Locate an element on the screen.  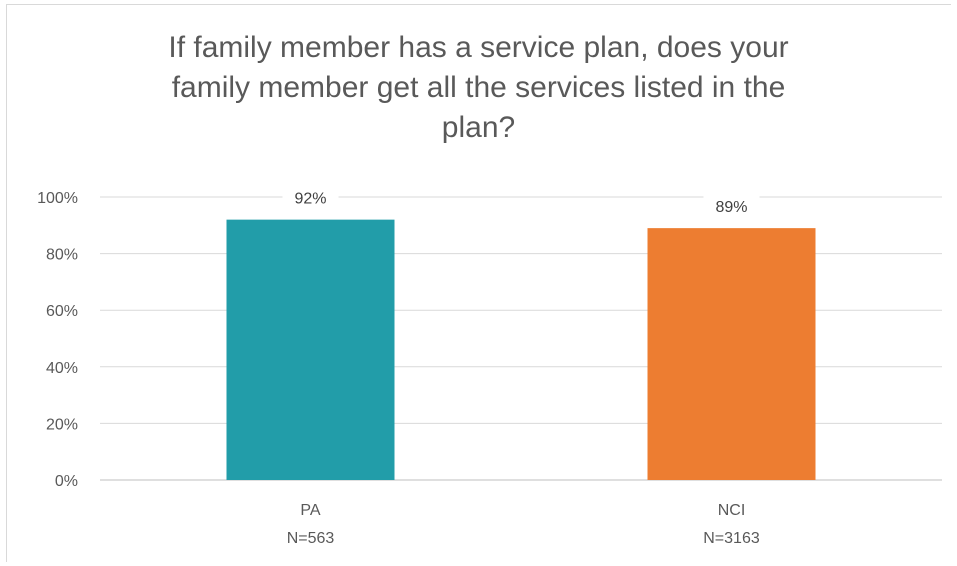
data-label: 92% is located at coordinates (310, 199).